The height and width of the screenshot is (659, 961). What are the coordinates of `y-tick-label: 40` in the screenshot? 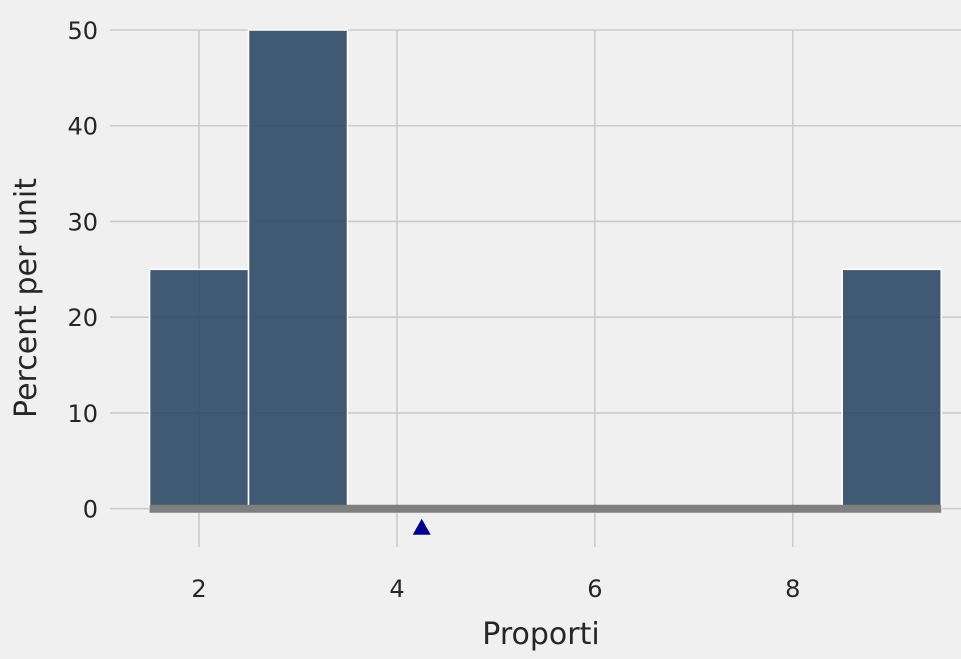 It's located at (82, 127).